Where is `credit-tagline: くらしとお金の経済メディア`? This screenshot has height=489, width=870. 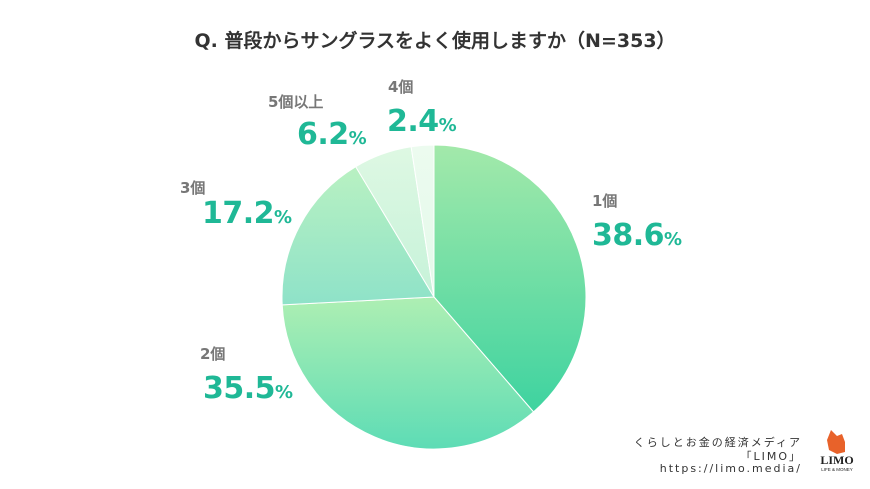
credit-tagline: くらしとお金の経済メディア is located at coordinates (717, 442).